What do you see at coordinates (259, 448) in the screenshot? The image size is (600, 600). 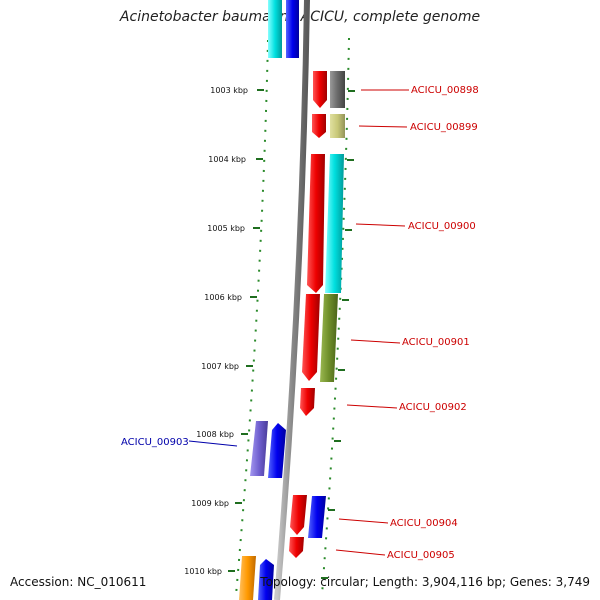 I see `gene-00903-purple` at bounding box center [259, 448].